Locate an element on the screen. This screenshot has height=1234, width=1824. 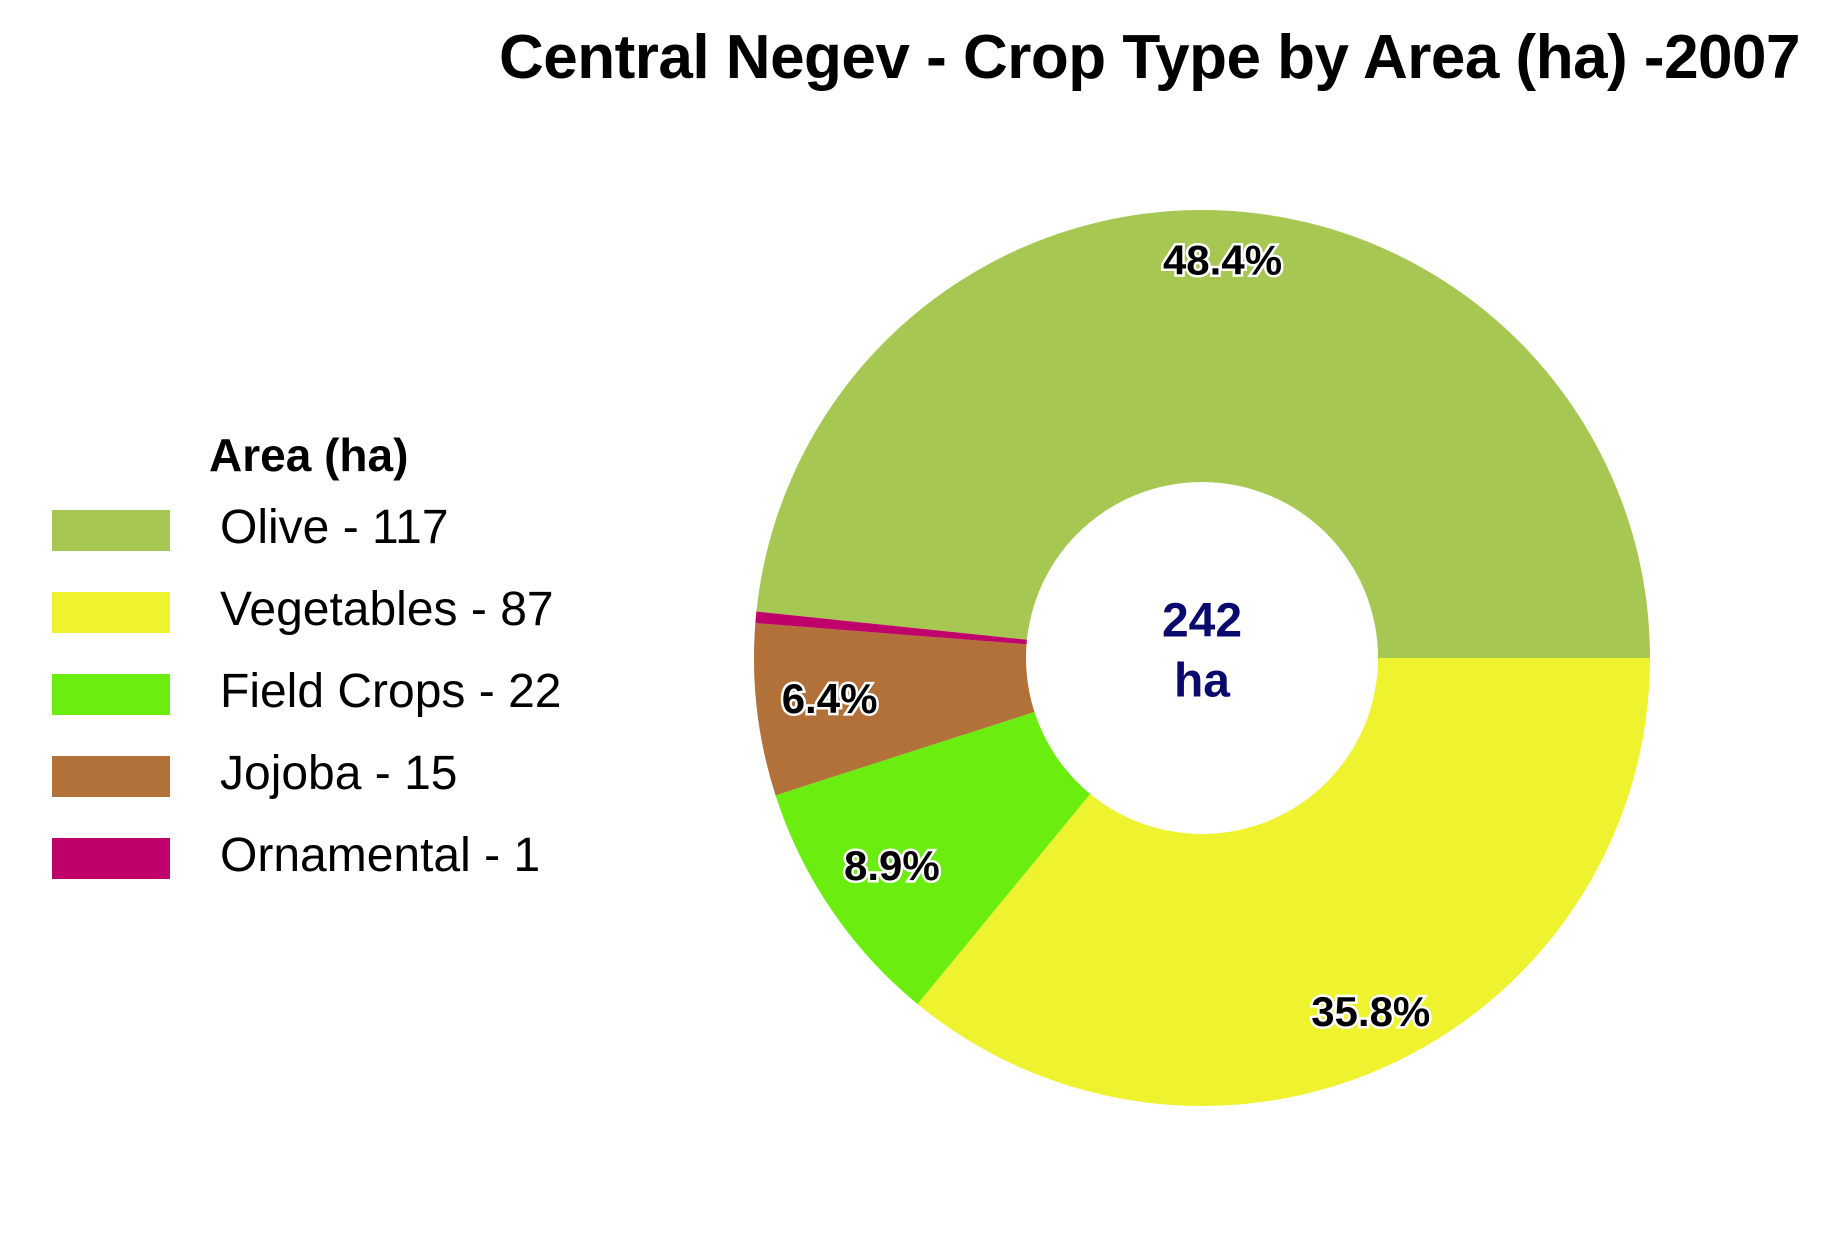
legend-item-jojoba: Jojoba - 15 is located at coordinates (332, 777).